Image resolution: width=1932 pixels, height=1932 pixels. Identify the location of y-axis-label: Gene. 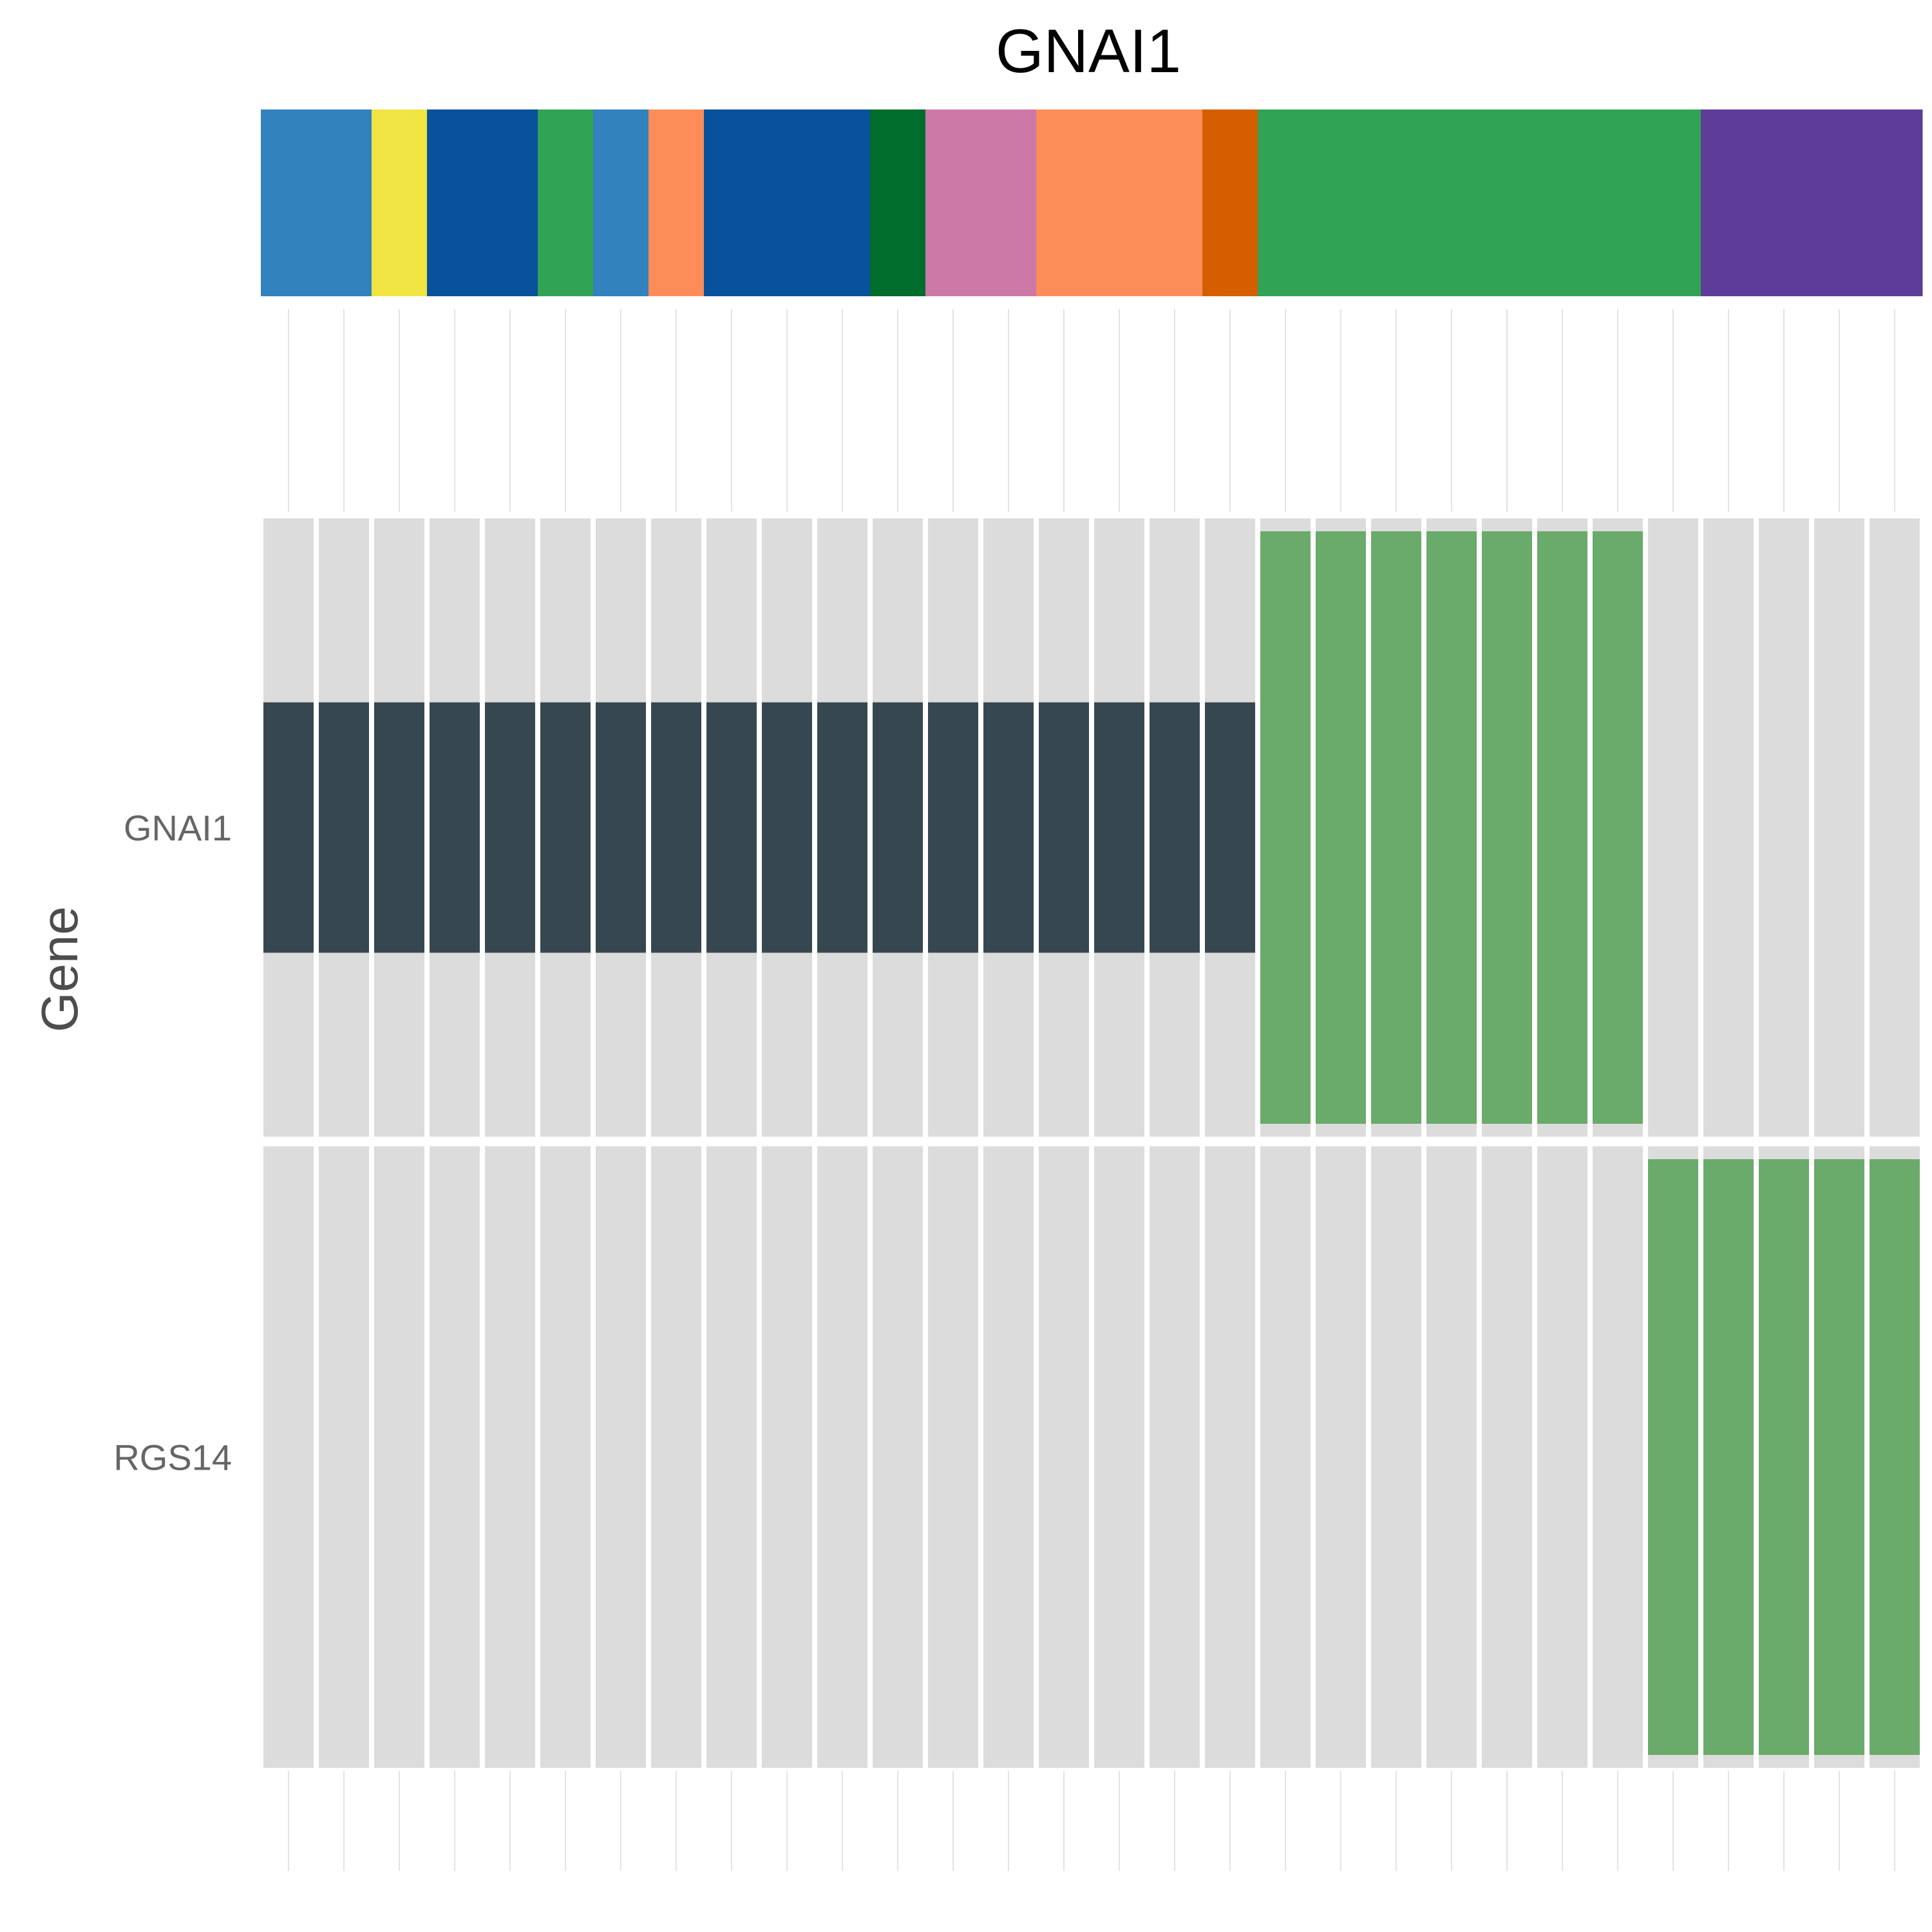
(60, 969).